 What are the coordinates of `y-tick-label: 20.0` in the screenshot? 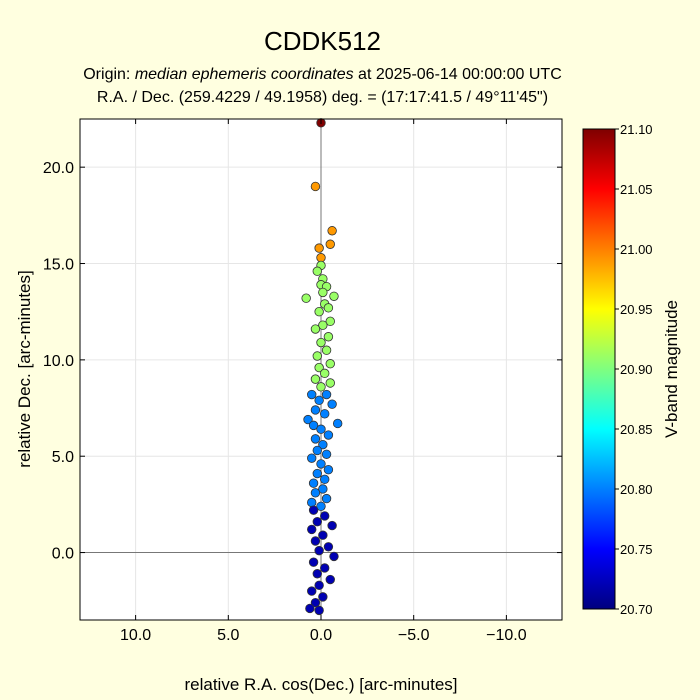 It's located at (58, 168).